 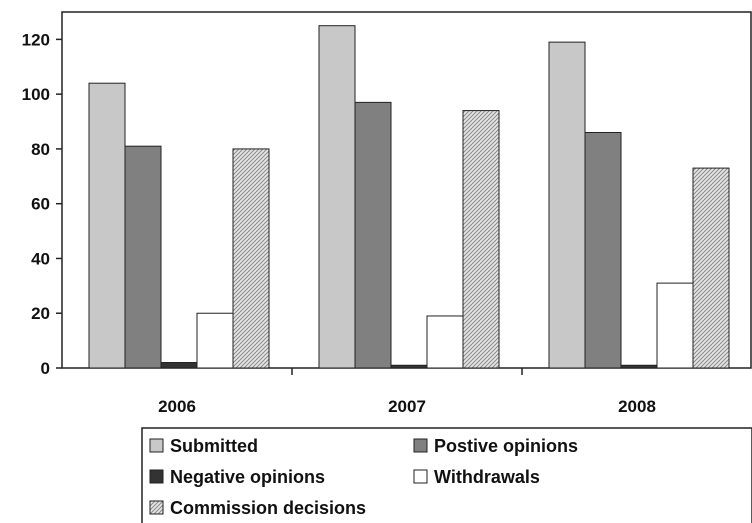 I want to click on x-tick-label: 2007, so click(x=407, y=406).